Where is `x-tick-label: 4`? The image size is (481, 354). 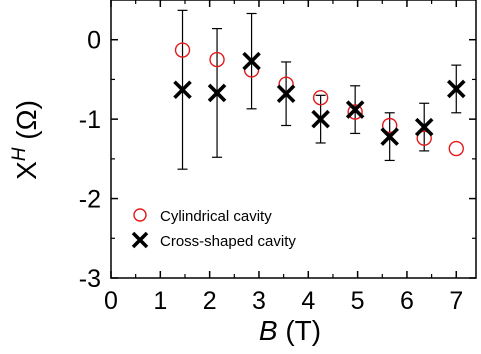 x-tick-label: 4 is located at coordinates (308, 301).